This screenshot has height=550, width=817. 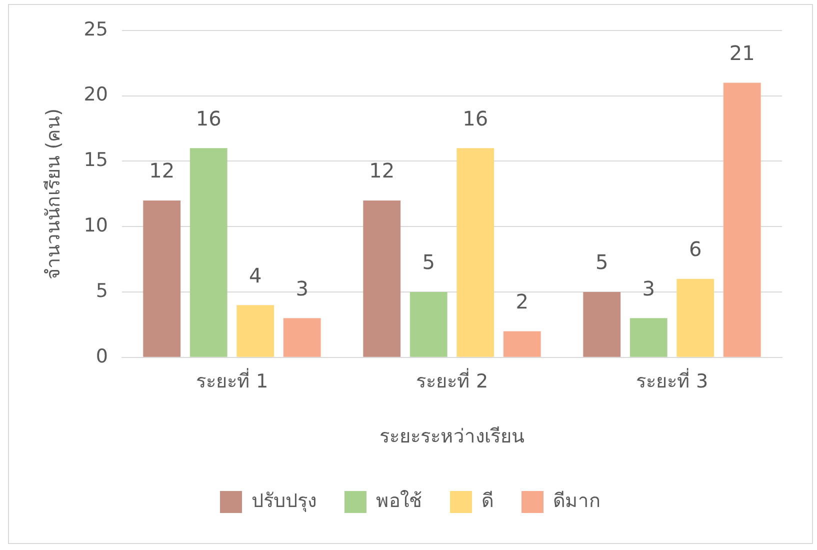 I want to click on data-label: 6, so click(x=695, y=249).